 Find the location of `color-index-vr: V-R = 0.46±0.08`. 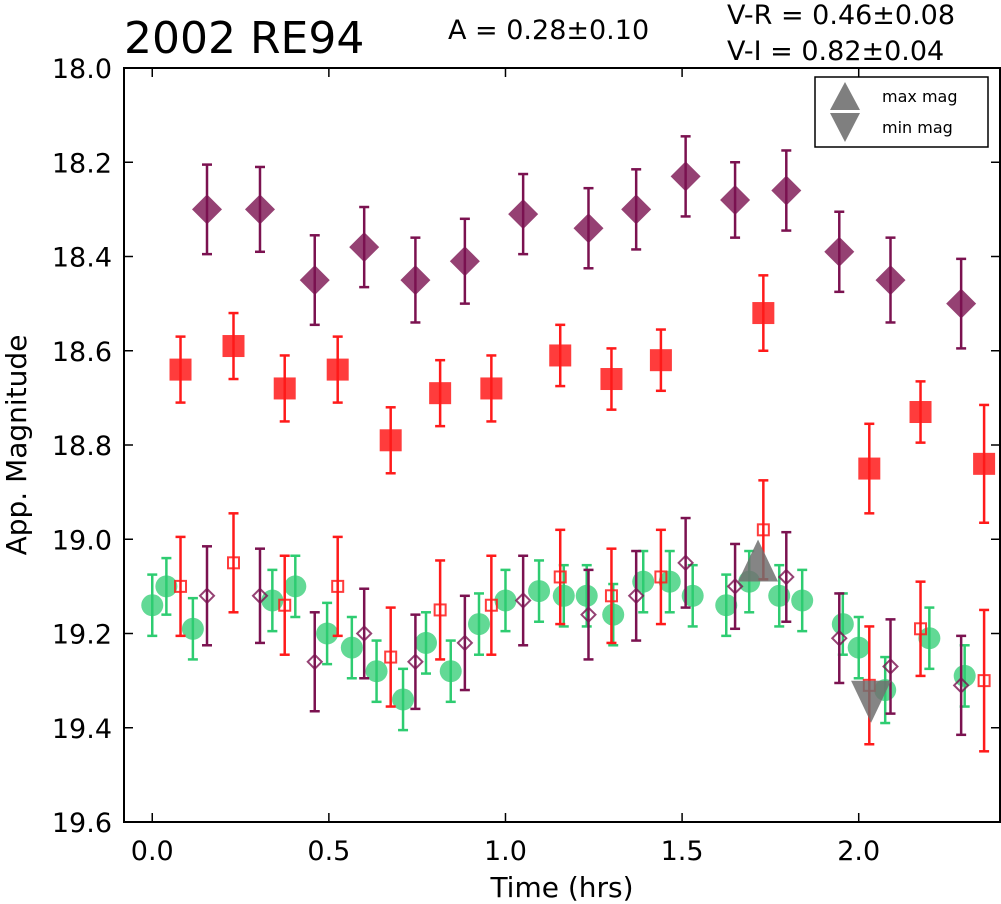

color-index-vr: V-R = 0.46±0.08 is located at coordinates (841, 15).